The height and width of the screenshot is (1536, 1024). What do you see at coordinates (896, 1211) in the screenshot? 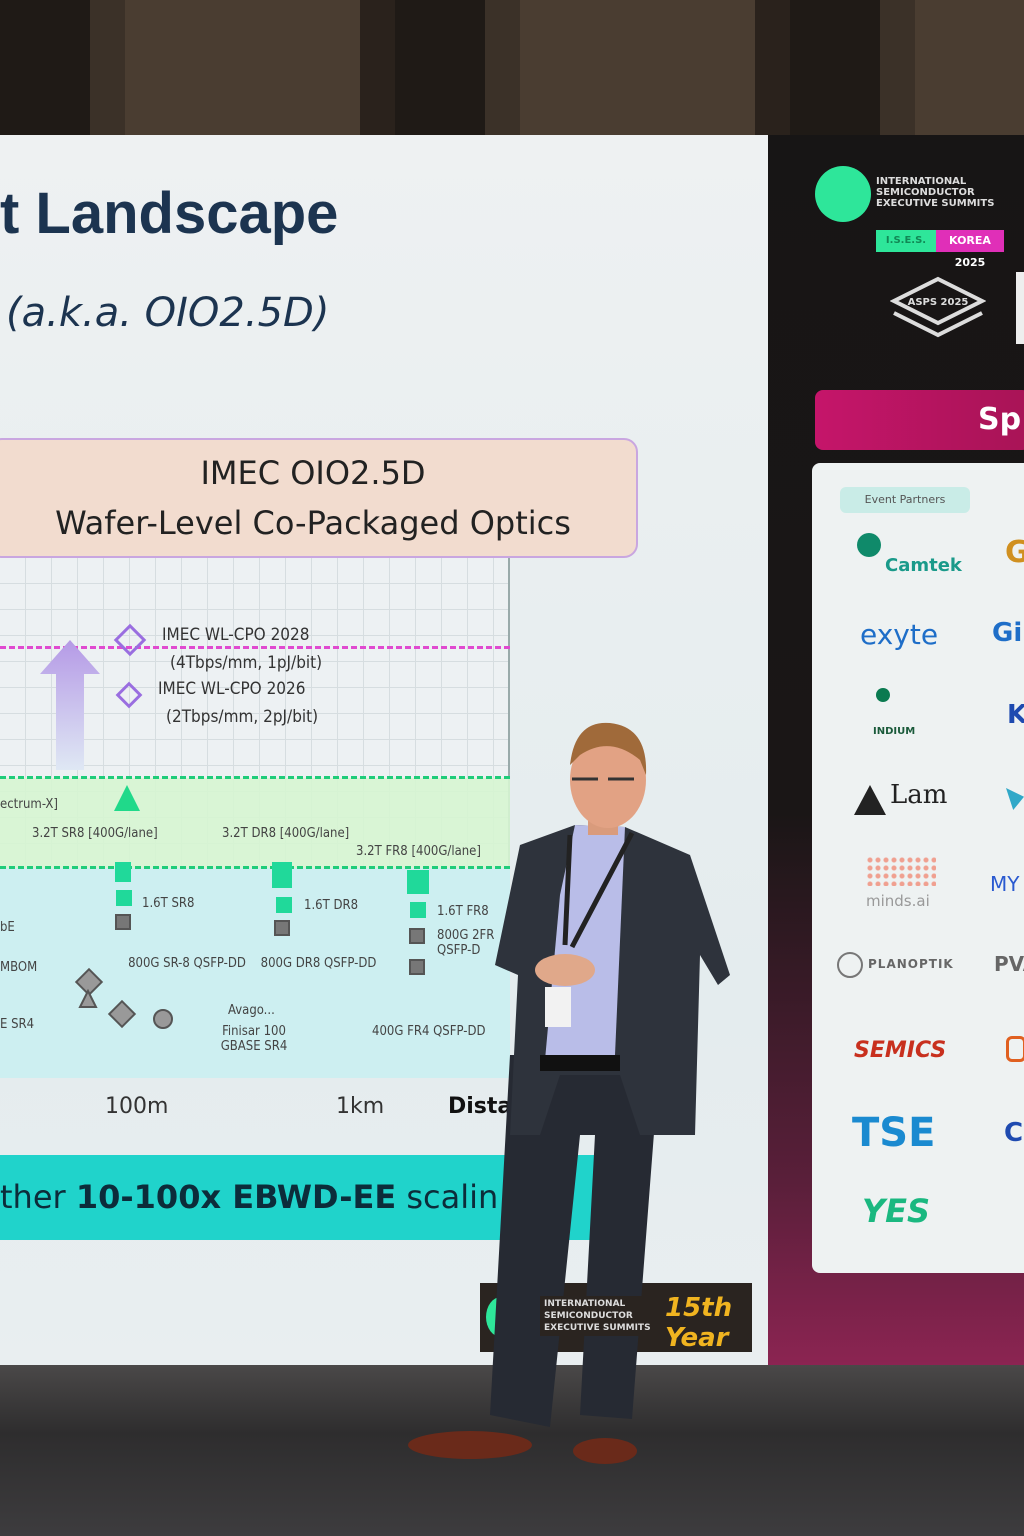
I see `sponsor-logo-yes: YES` at bounding box center [896, 1211].